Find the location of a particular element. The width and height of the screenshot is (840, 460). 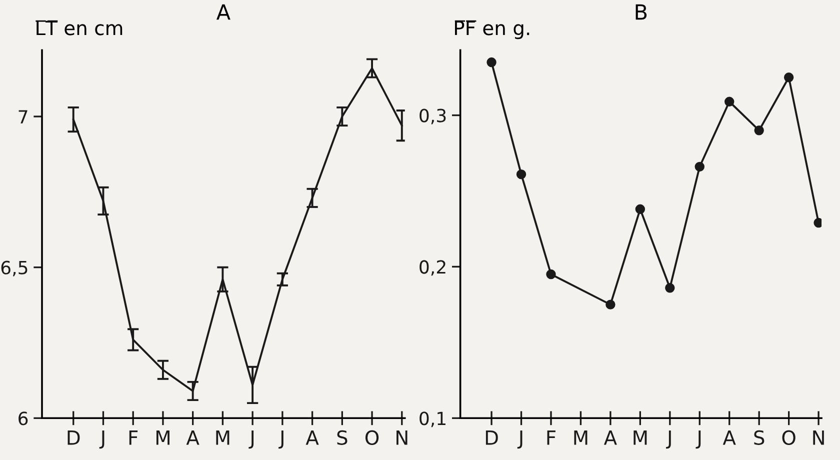

y-axis-title: L̅T̅ en cm is located at coordinates (79, 28).